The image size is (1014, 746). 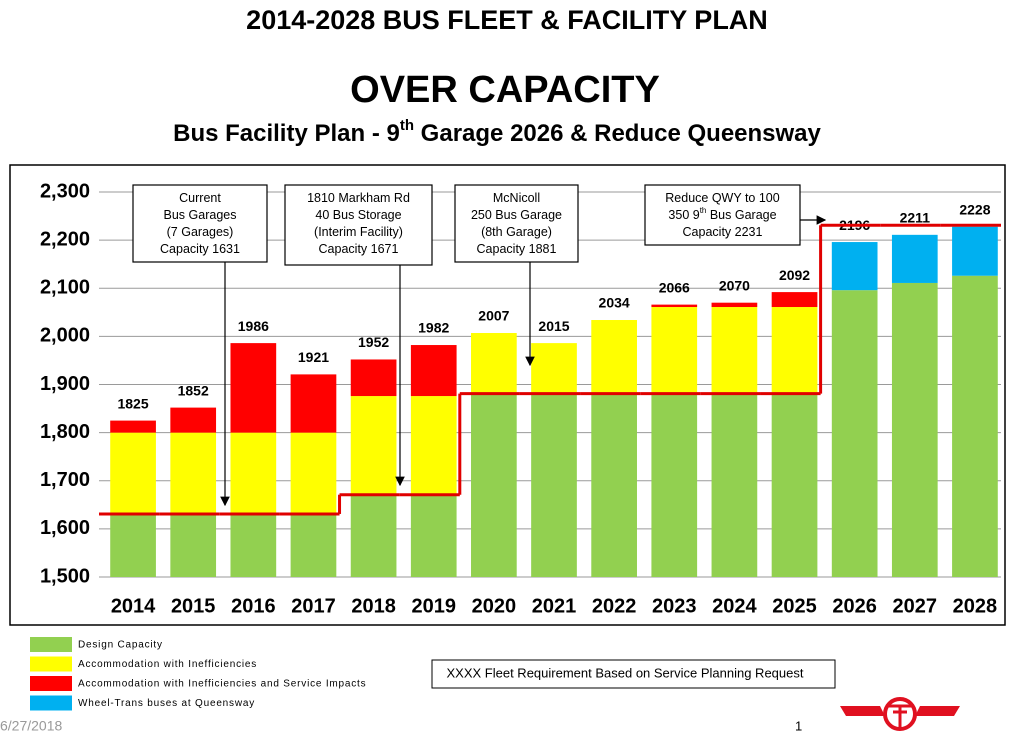 What do you see at coordinates (433, 328) in the screenshot?
I see `total-label: 1982` at bounding box center [433, 328].